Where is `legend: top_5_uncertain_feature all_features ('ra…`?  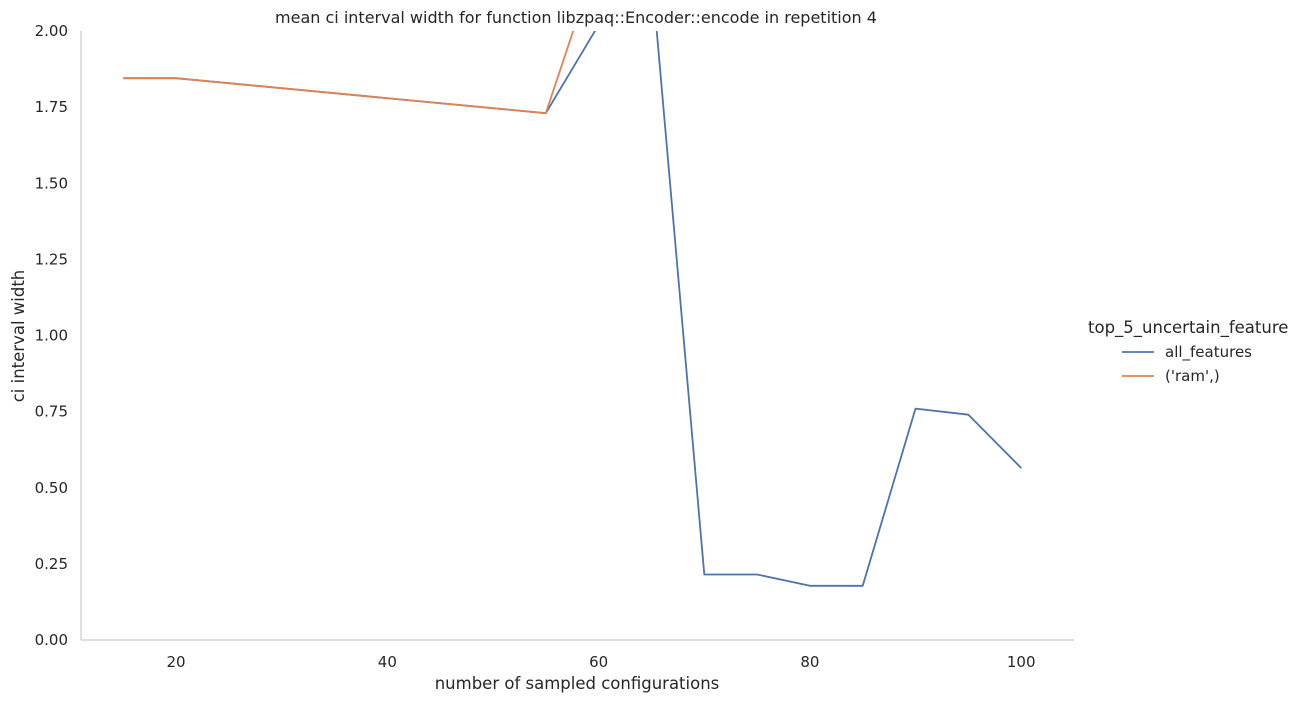 legend: top_5_uncertain_feature all_features ('ra… is located at coordinates (1188, 351).